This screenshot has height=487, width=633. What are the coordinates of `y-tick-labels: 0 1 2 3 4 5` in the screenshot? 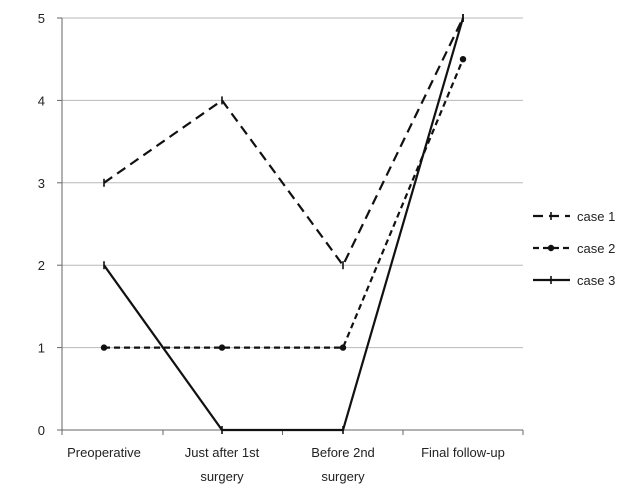 It's located at (41, 224).